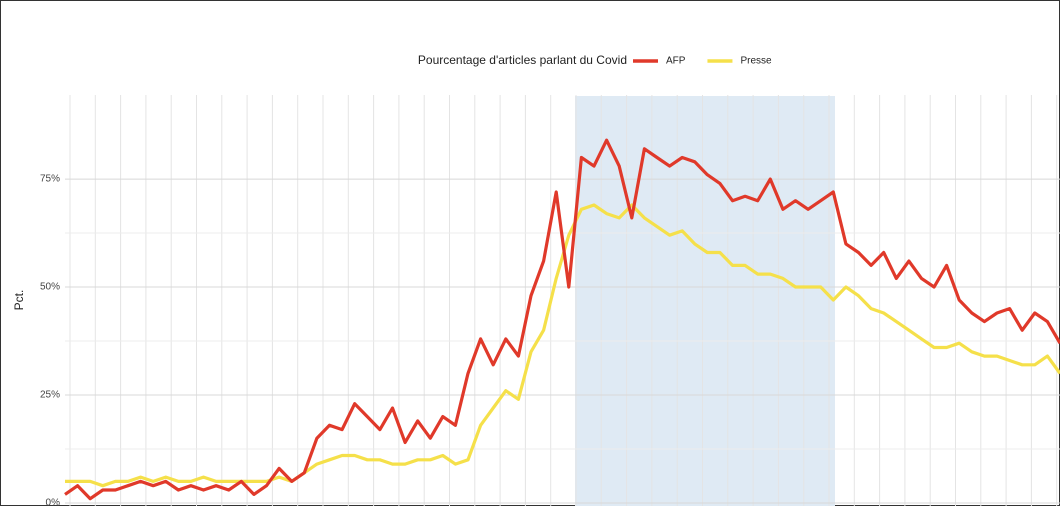  Describe the element at coordinates (522, 60) in the screenshot. I see `legend-title: Pourcentage d'articles parlant du Covid` at that location.